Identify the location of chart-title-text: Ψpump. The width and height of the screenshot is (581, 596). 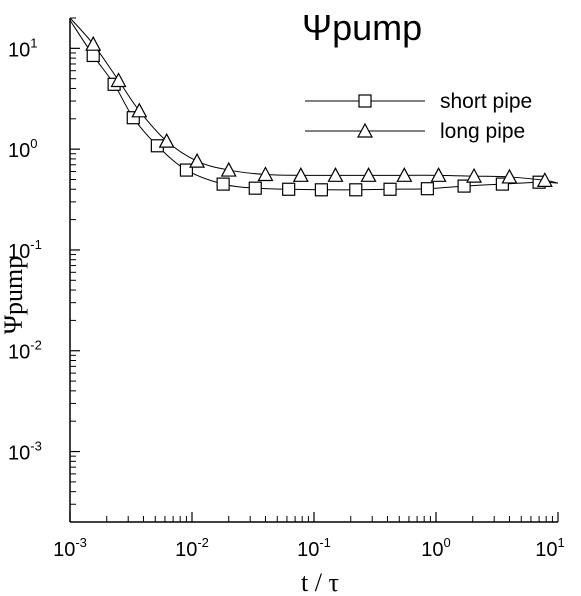
(362, 27).